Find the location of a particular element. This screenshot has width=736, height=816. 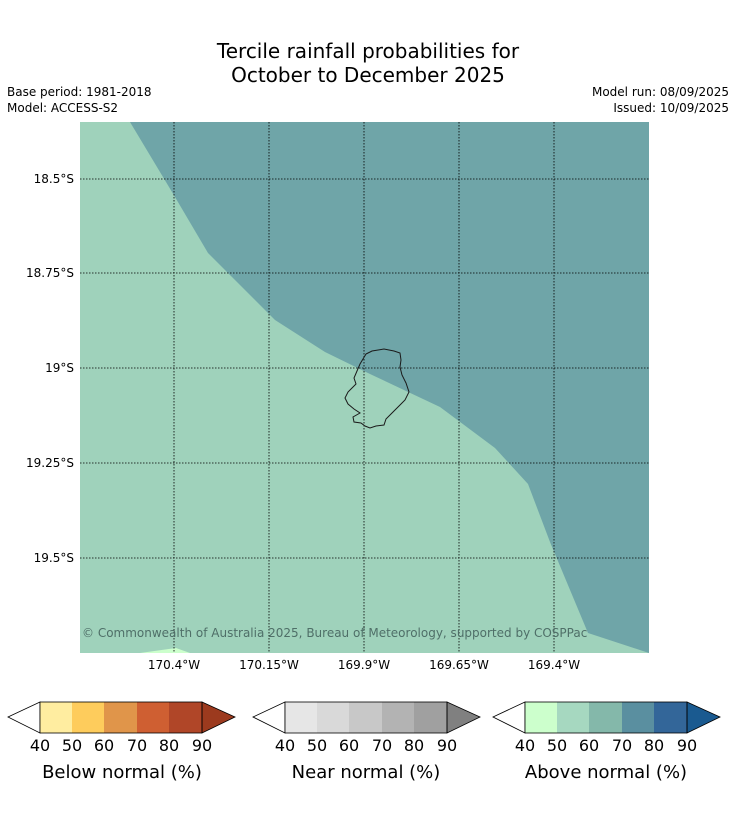

lon-label: 169.9°W is located at coordinates (364, 665).